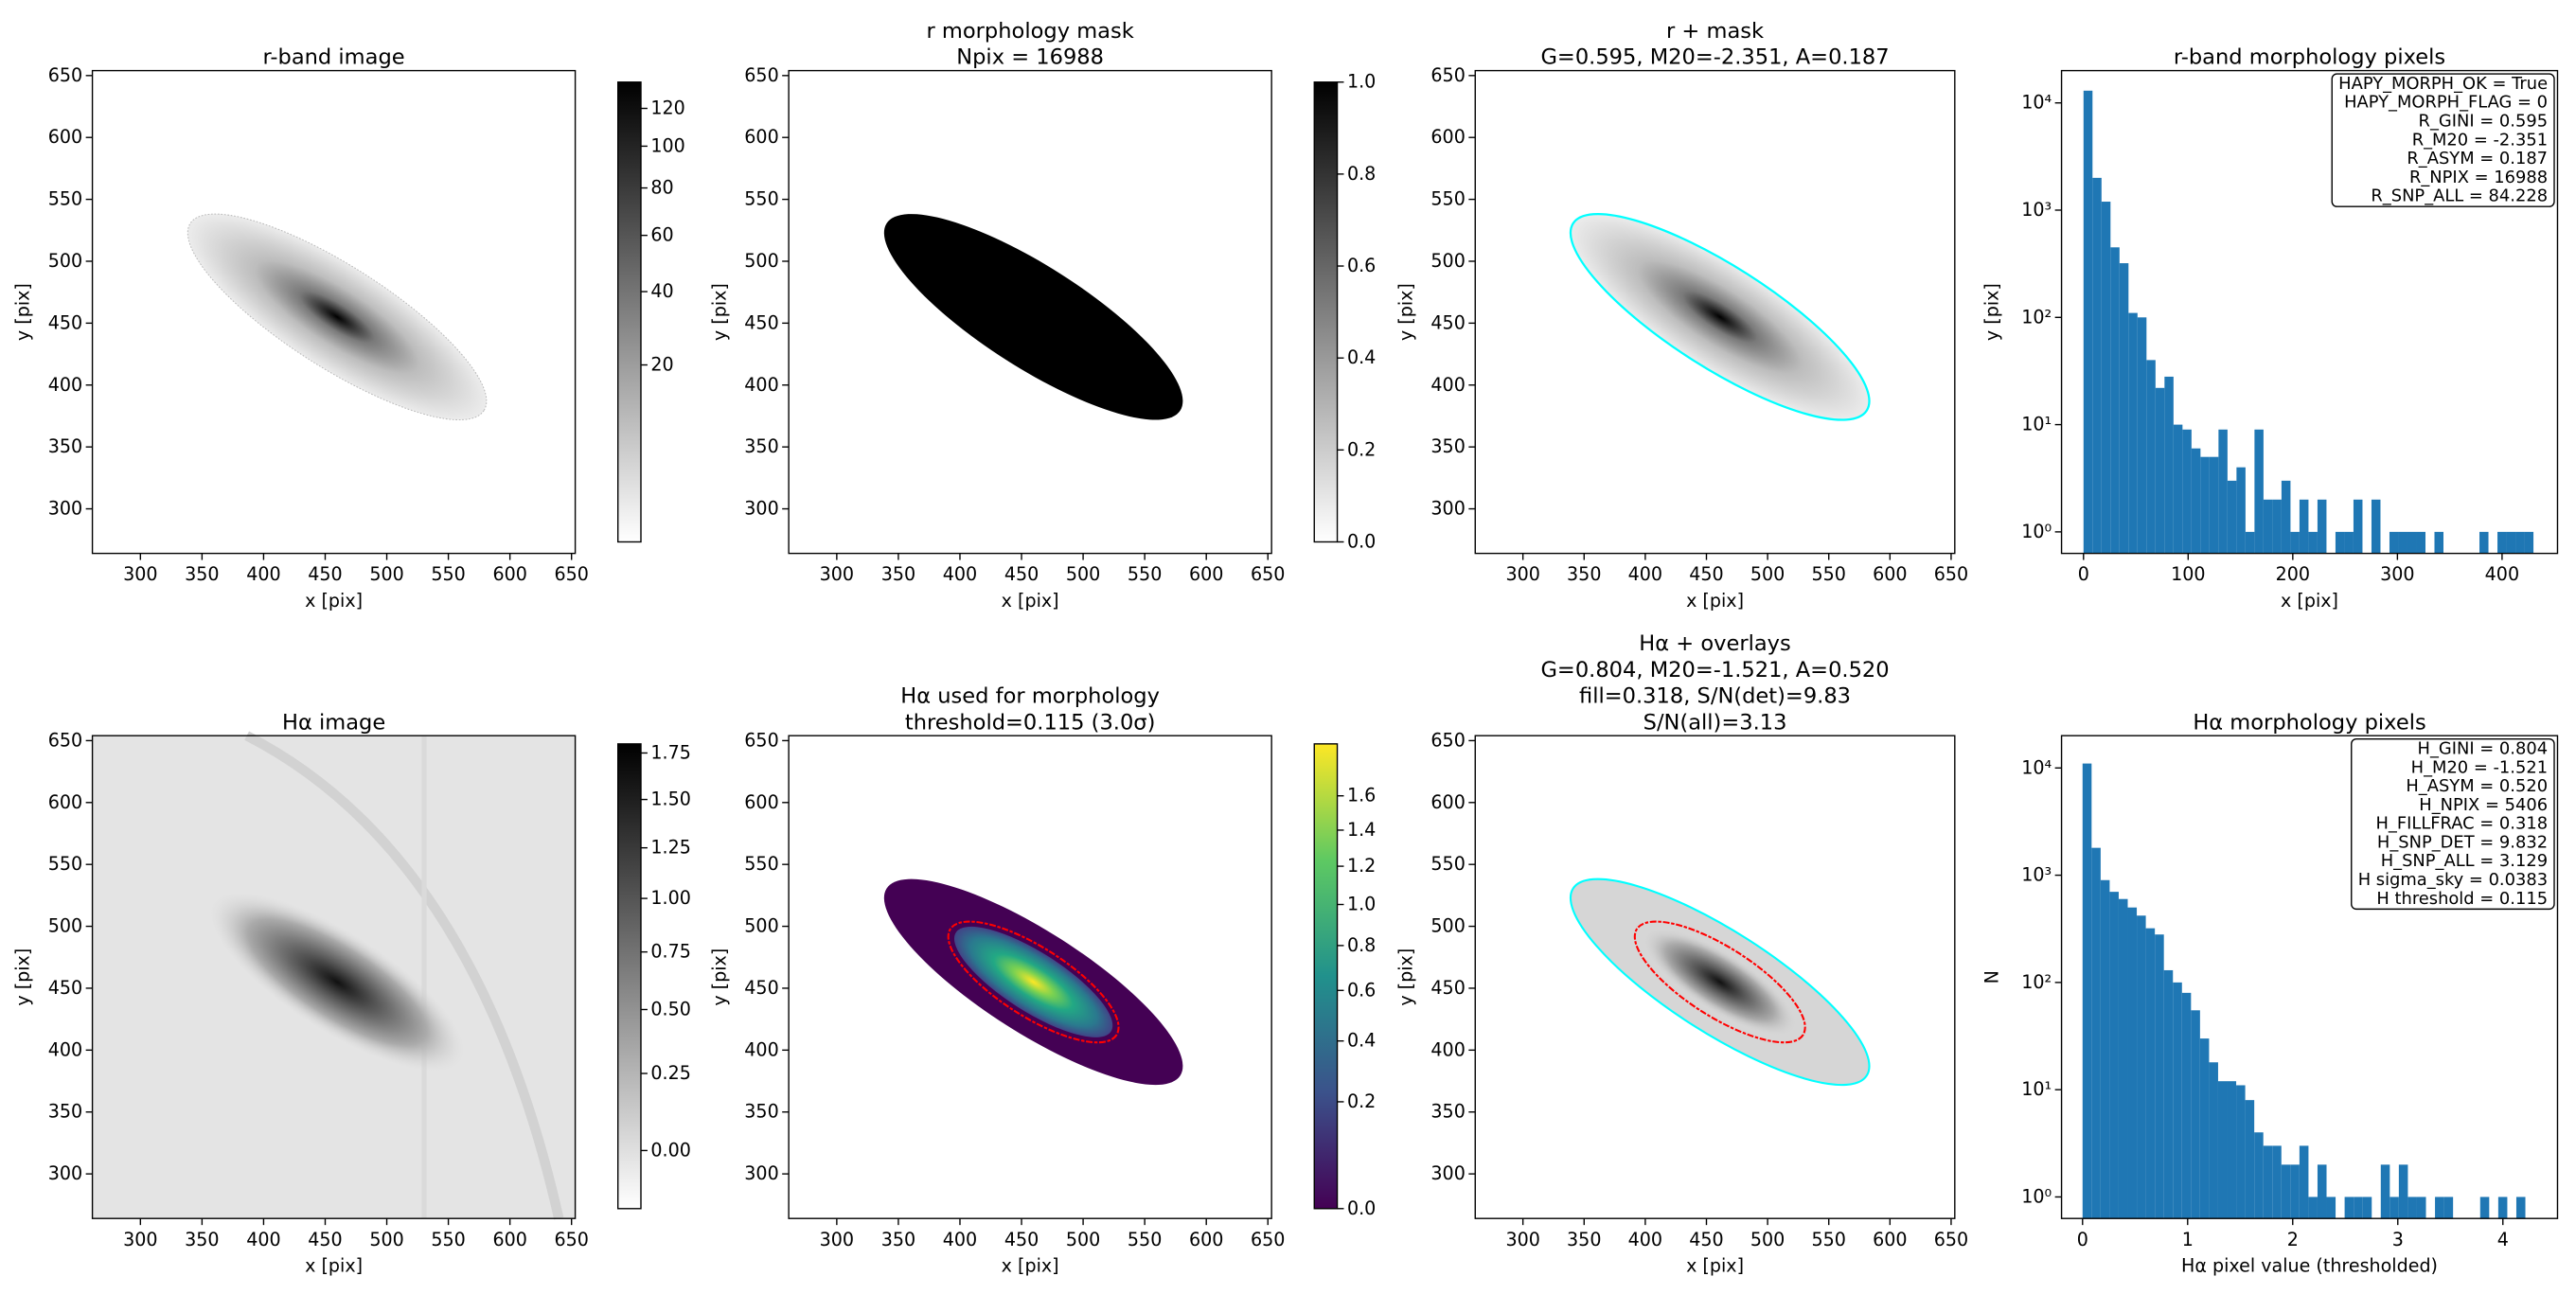 This screenshot has width=2576, height=1294. Describe the element at coordinates (2036, 103) in the screenshot. I see `y-tick-label: 10⁴` at that location.